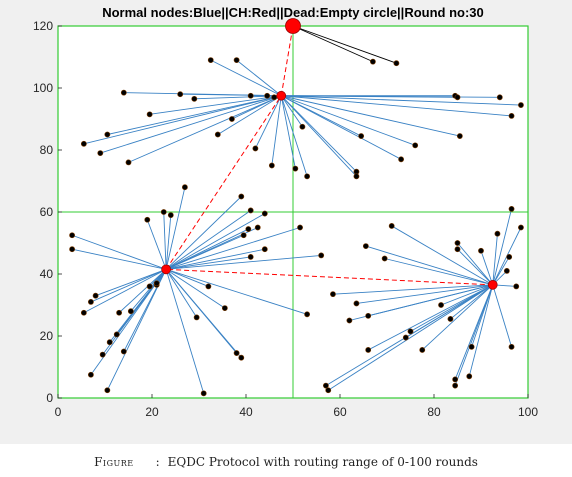 The height and width of the screenshot is (477, 572). What do you see at coordinates (47, 336) in the screenshot?
I see `y-tick-label: 20` at bounding box center [47, 336].